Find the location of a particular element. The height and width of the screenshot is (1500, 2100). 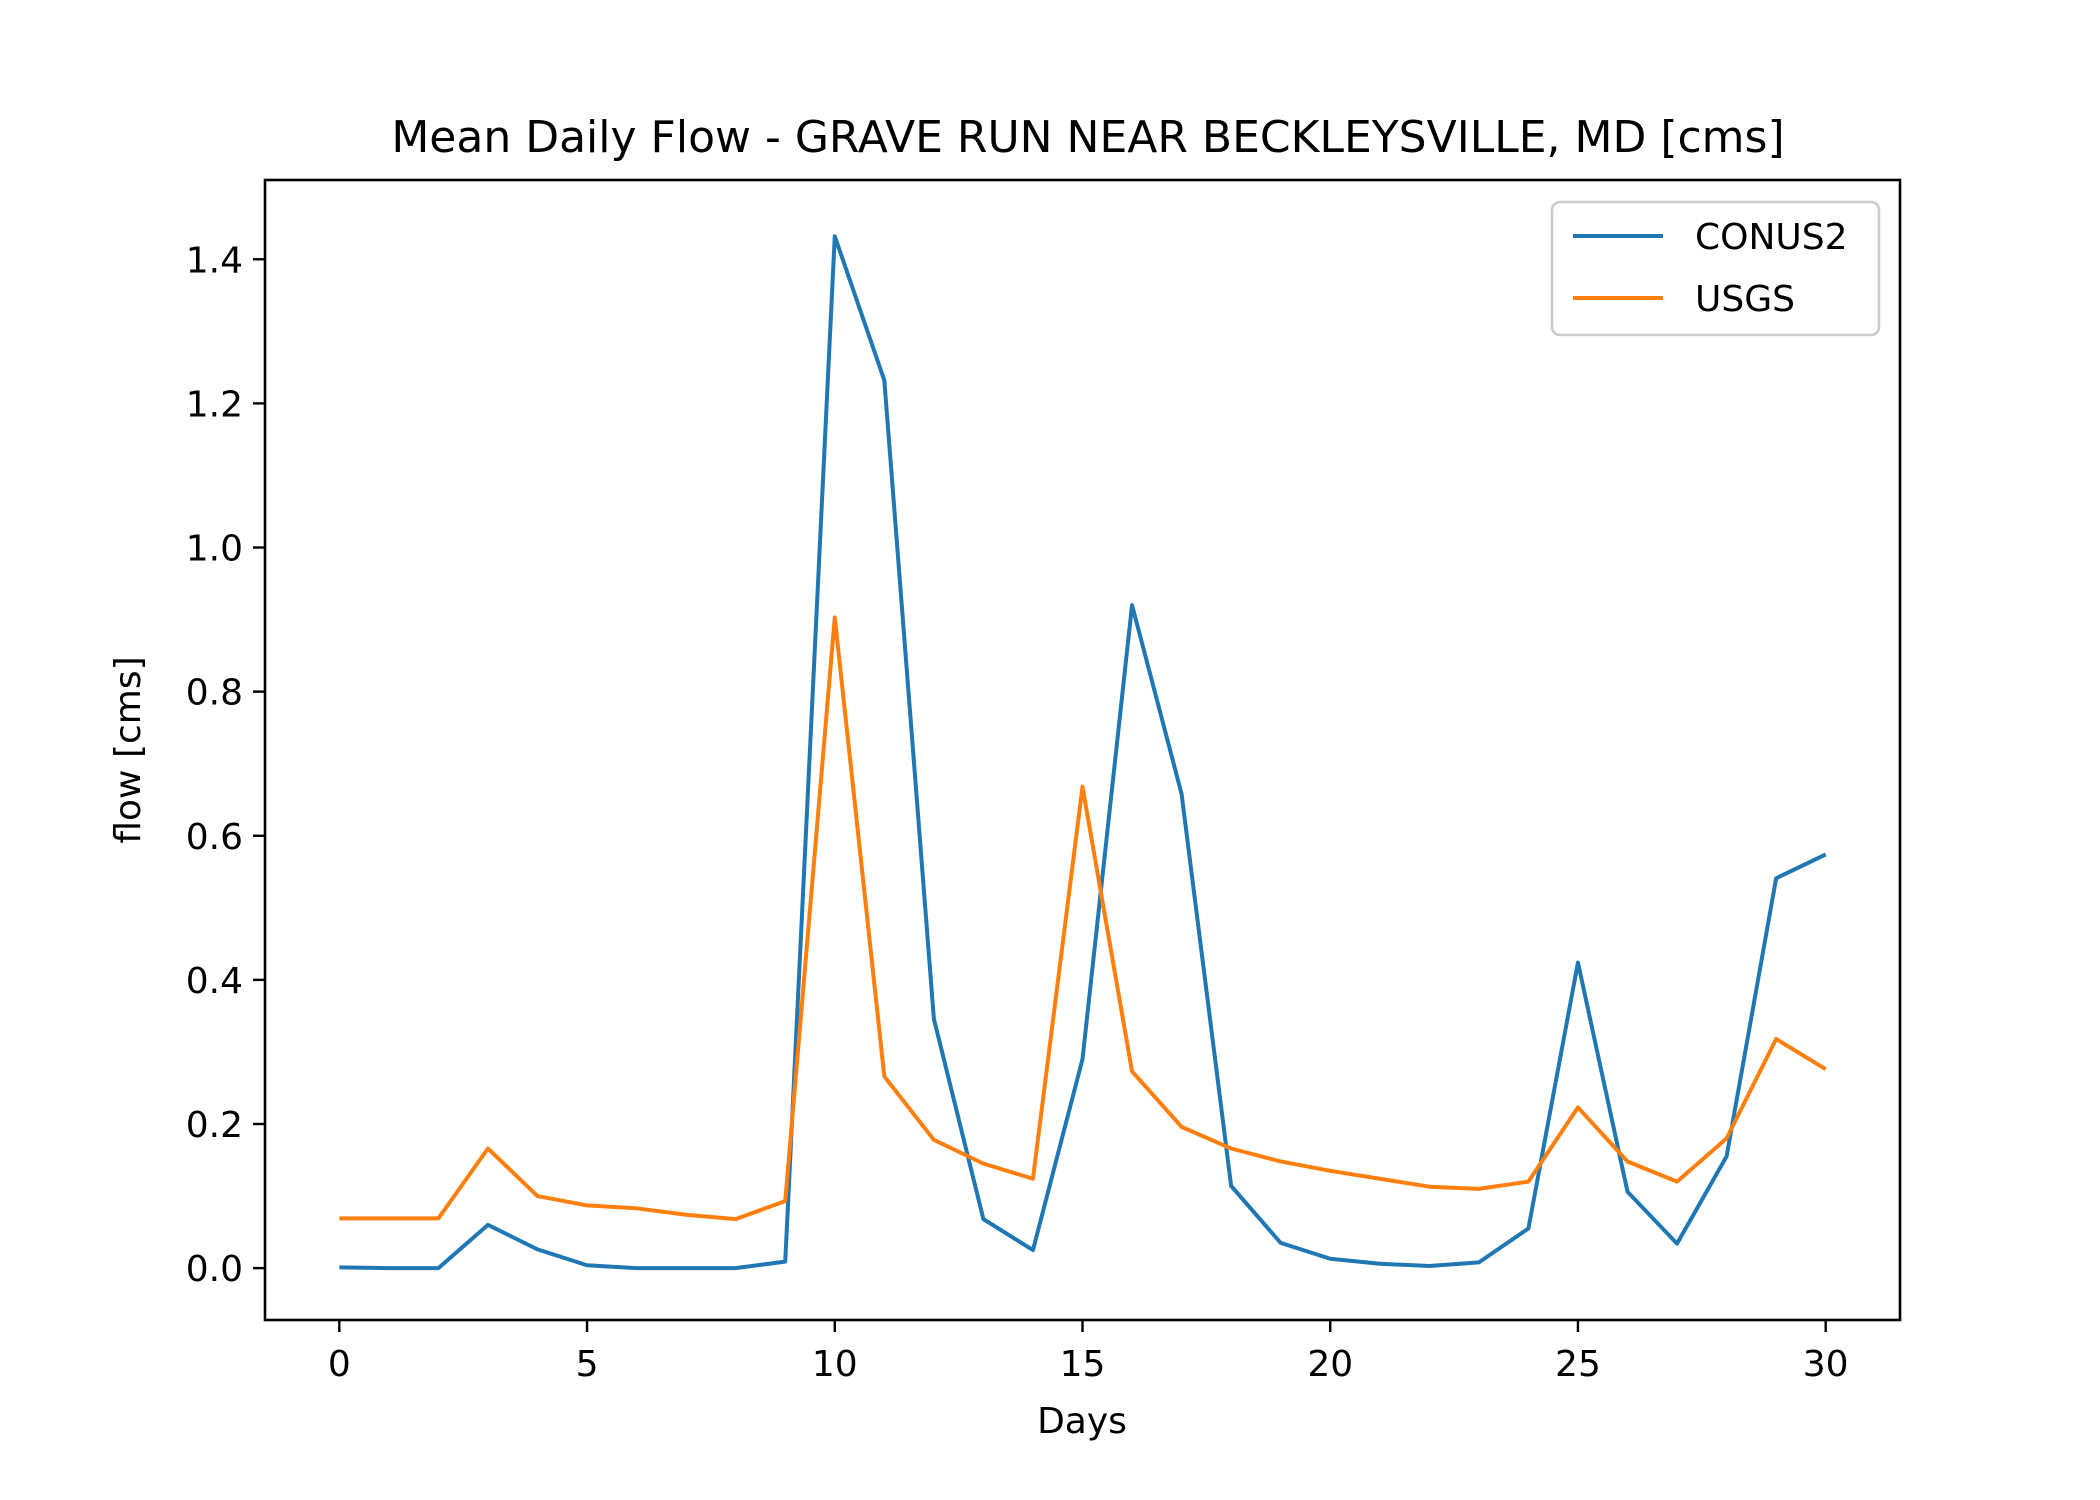

y-tick-label: 0.4 is located at coordinates (214, 981).